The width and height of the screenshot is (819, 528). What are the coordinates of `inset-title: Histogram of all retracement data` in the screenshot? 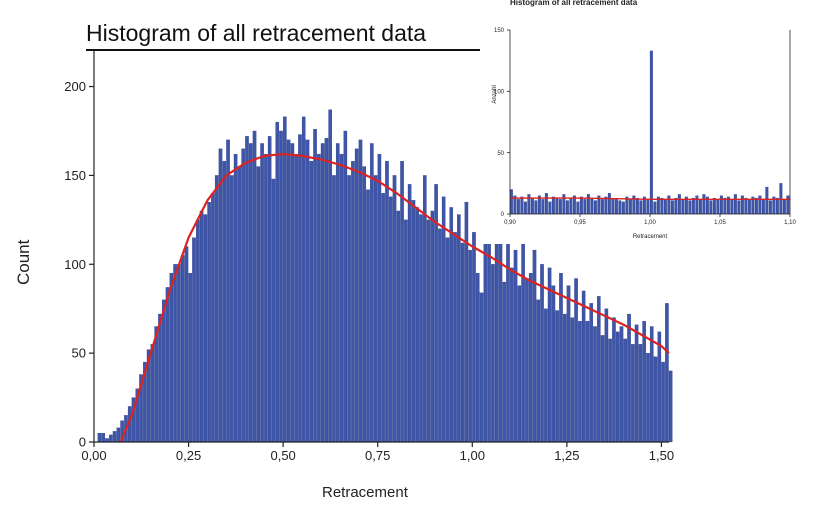 It's located at (574, 3).